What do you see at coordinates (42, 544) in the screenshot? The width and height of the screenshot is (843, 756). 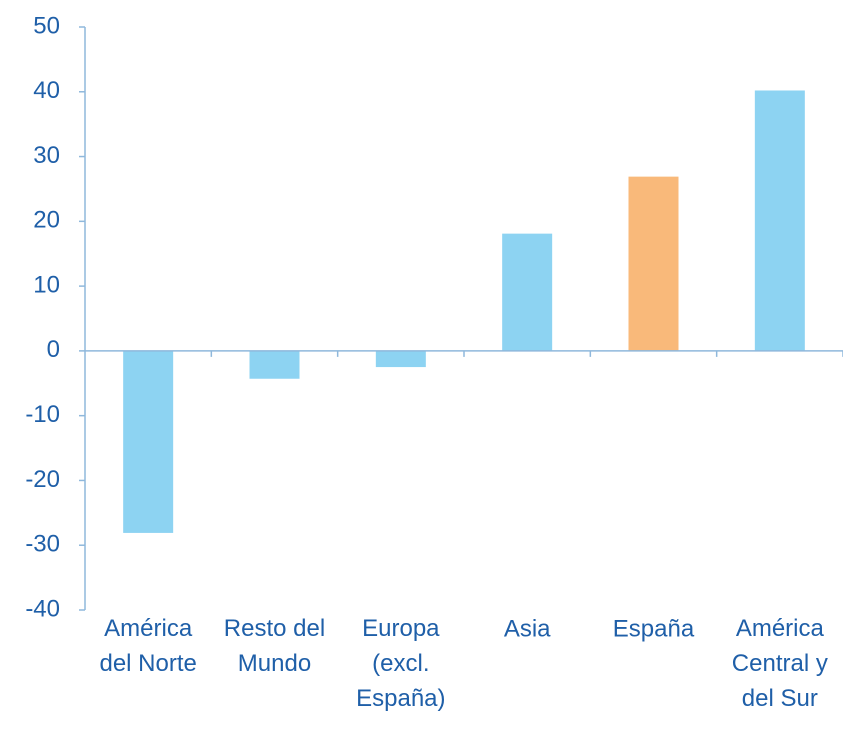 I see `y-tick-label: -30` at bounding box center [42, 544].